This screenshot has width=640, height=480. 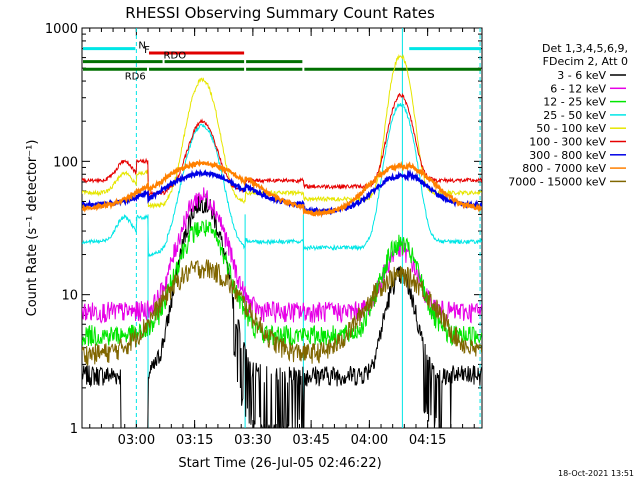 I want to click on y-tick-label: 1000, so click(x=61, y=29).